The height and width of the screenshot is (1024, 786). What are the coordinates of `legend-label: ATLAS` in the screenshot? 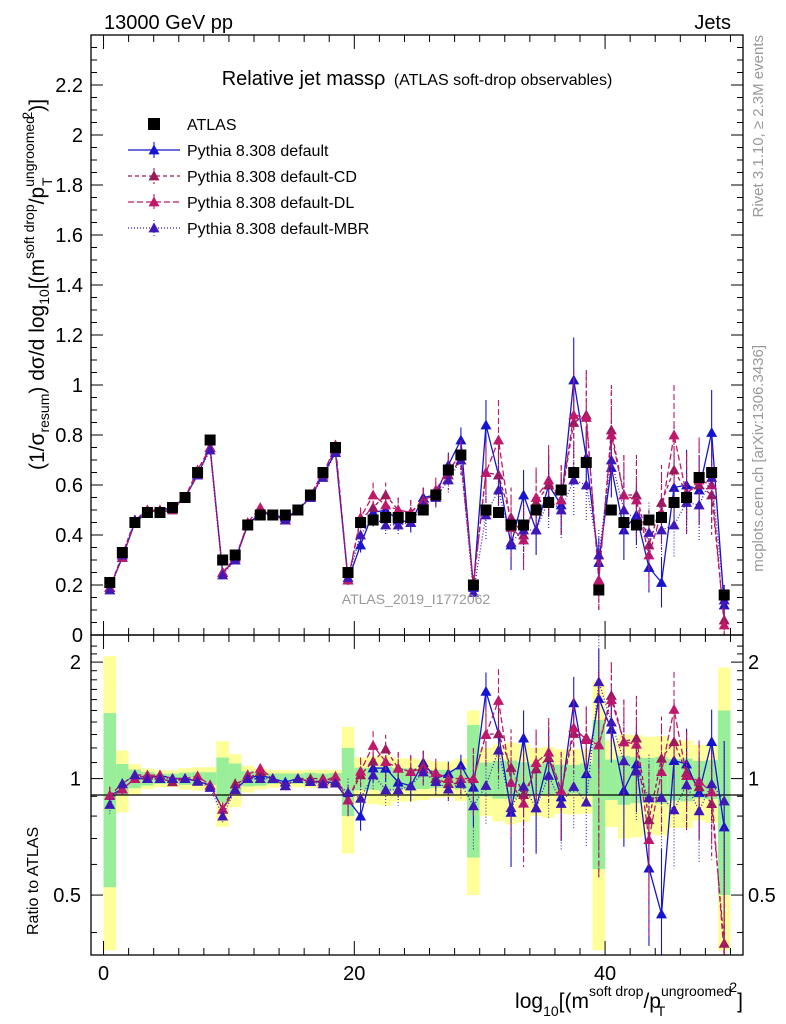 It's located at (212, 125).